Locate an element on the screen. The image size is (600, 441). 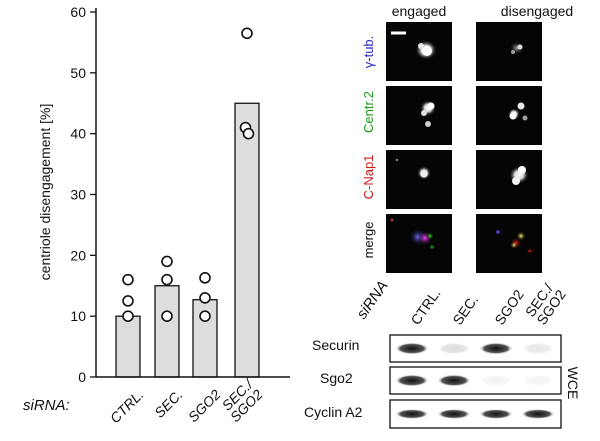
blot-bands-layer is located at coordinates (475, 380).